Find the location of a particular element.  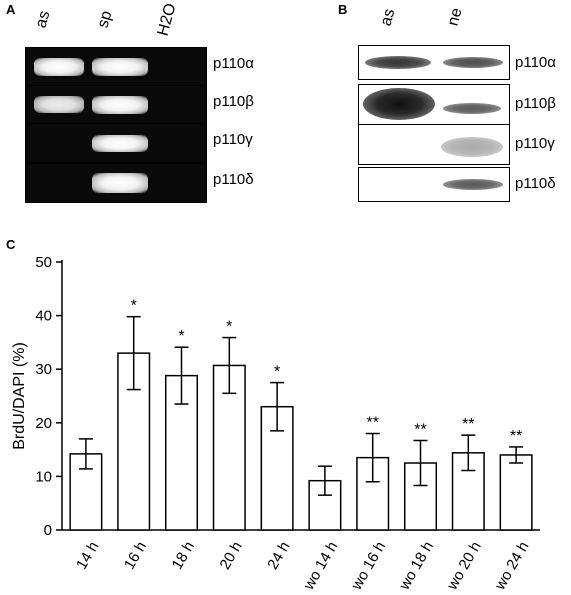

panel-a-lane-sp: sp is located at coordinates (105, 19).